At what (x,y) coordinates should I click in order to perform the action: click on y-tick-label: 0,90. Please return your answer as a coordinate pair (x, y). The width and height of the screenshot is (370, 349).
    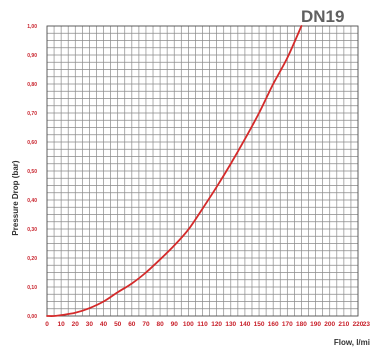
    Looking at the image, I should click on (32, 56).